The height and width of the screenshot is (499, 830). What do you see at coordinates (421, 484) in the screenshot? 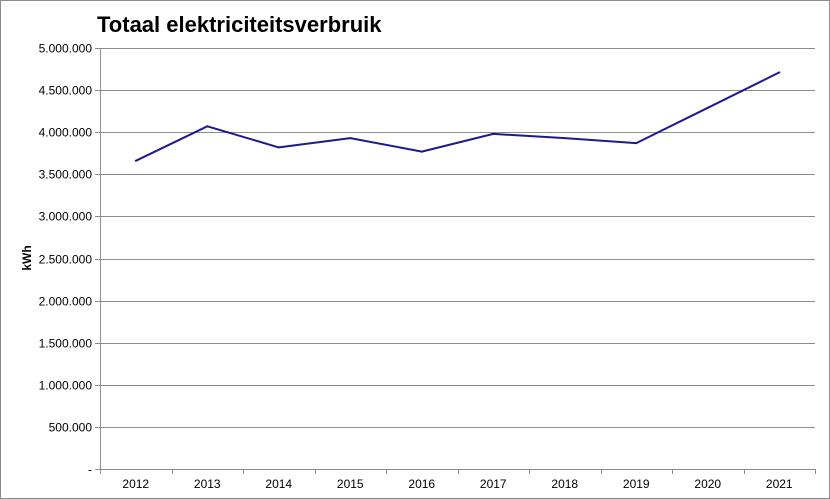
I see `x-tick-label: 2016` at bounding box center [421, 484].